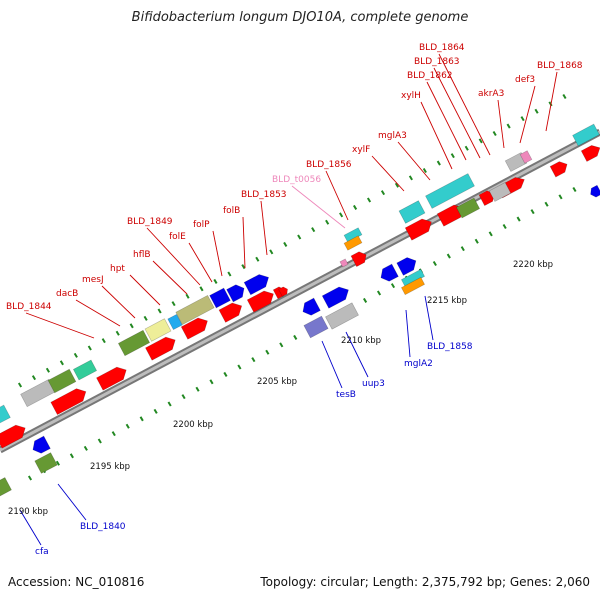  What do you see at coordinates (93, 280) in the screenshot?
I see `gene-label: mesJ` at bounding box center [93, 280].